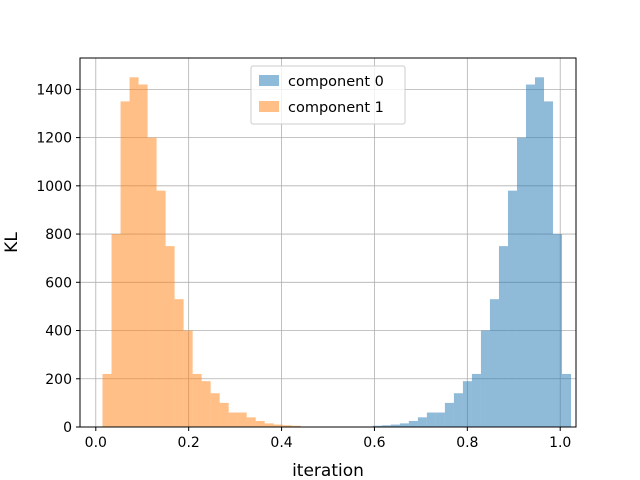 This screenshot has height=480, width=640. Describe the element at coordinates (467, 443) in the screenshot. I see `x-tick-label: 0.8` at that location.